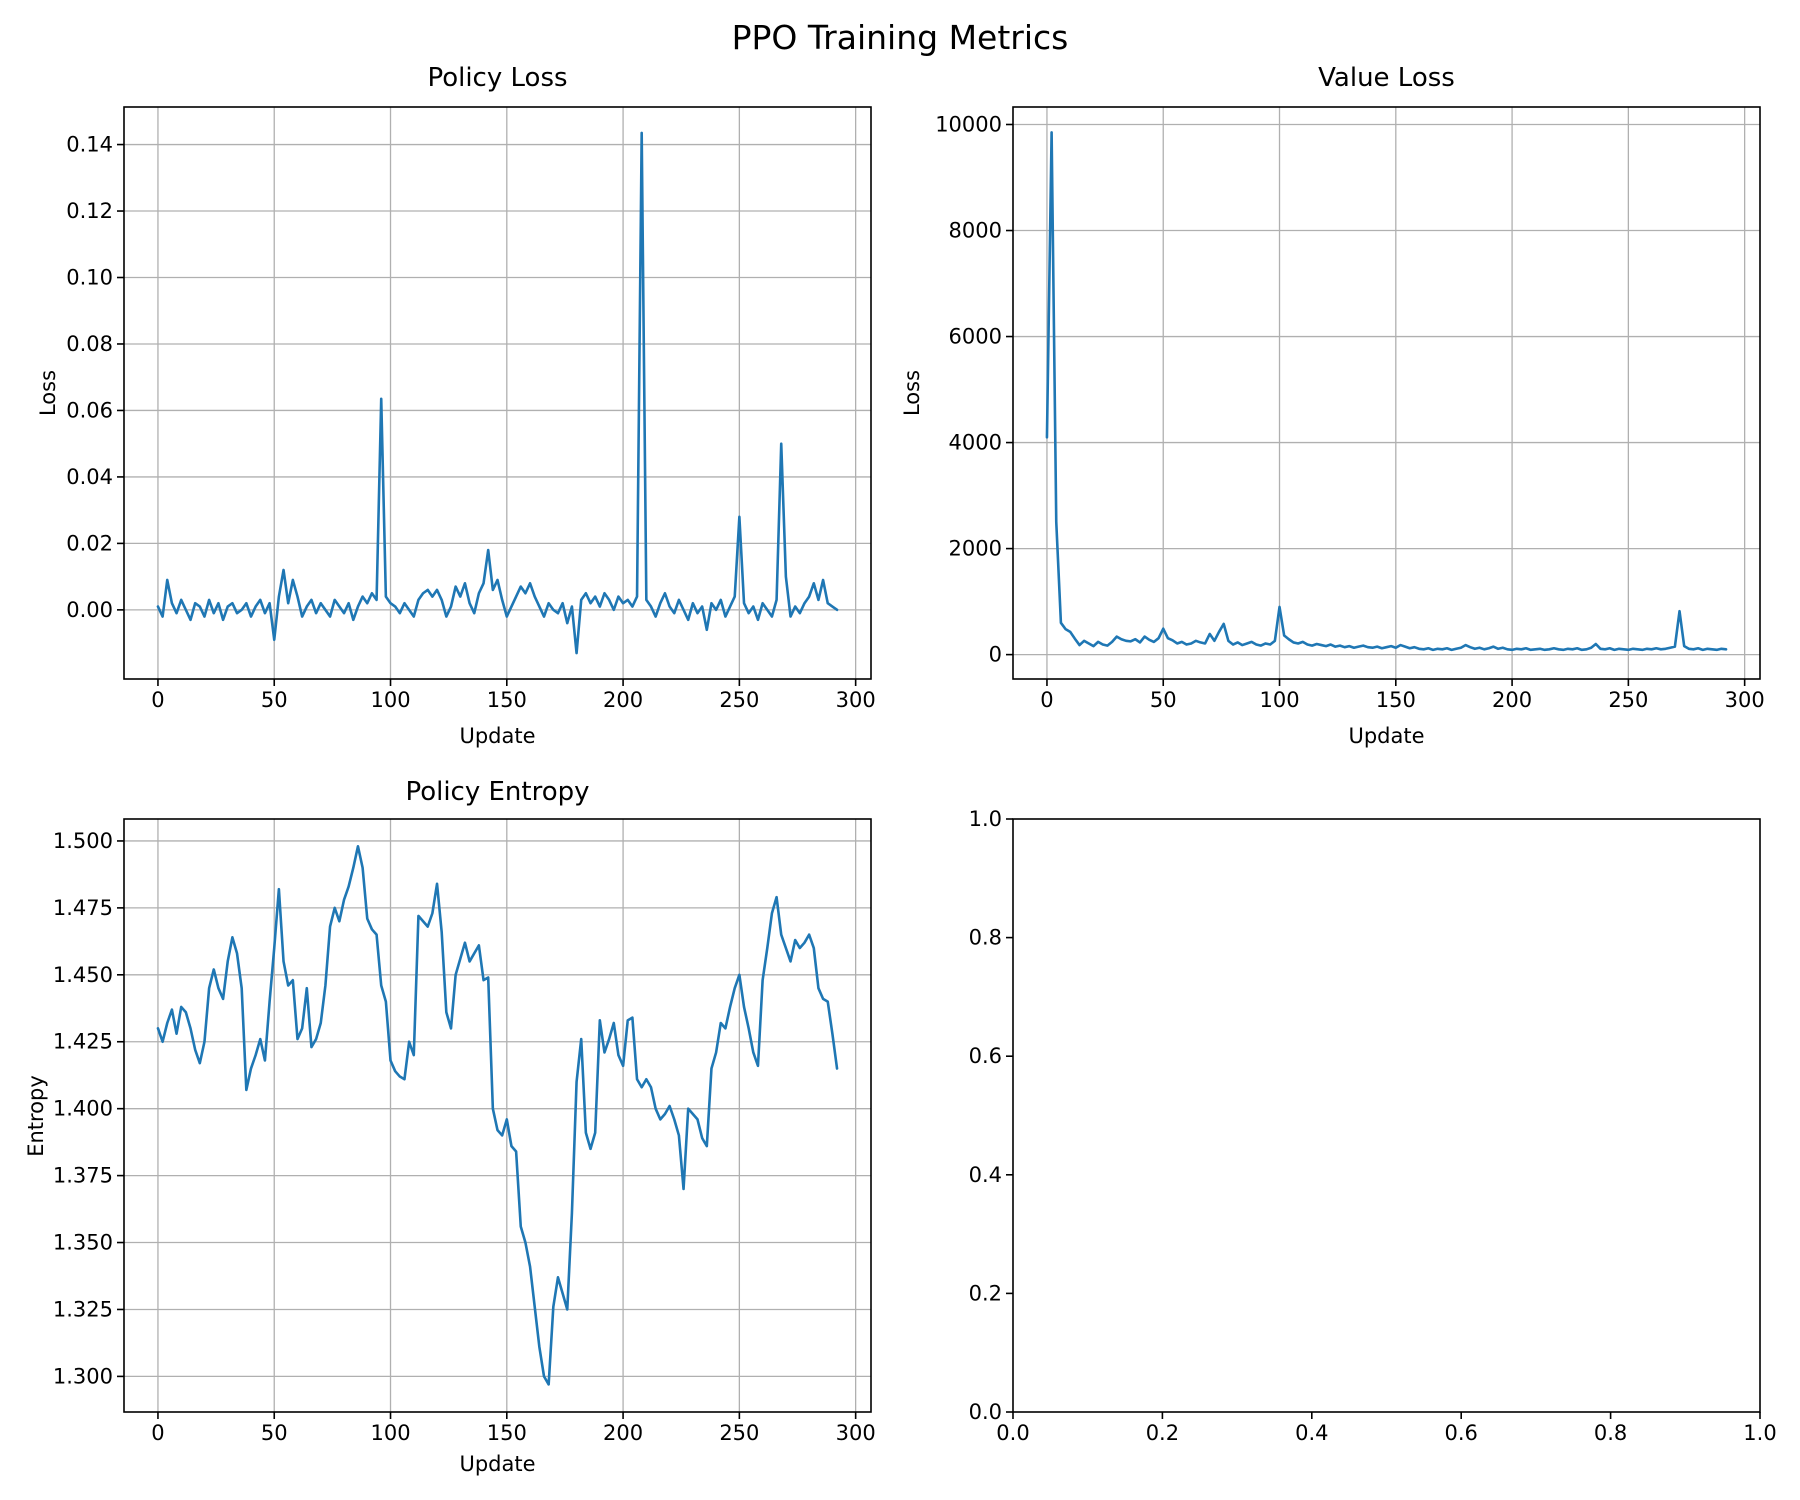 The image size is (1800, 1500). I want to click on empty_panel-xtick-label: 0.4, so click(1311, 1433).